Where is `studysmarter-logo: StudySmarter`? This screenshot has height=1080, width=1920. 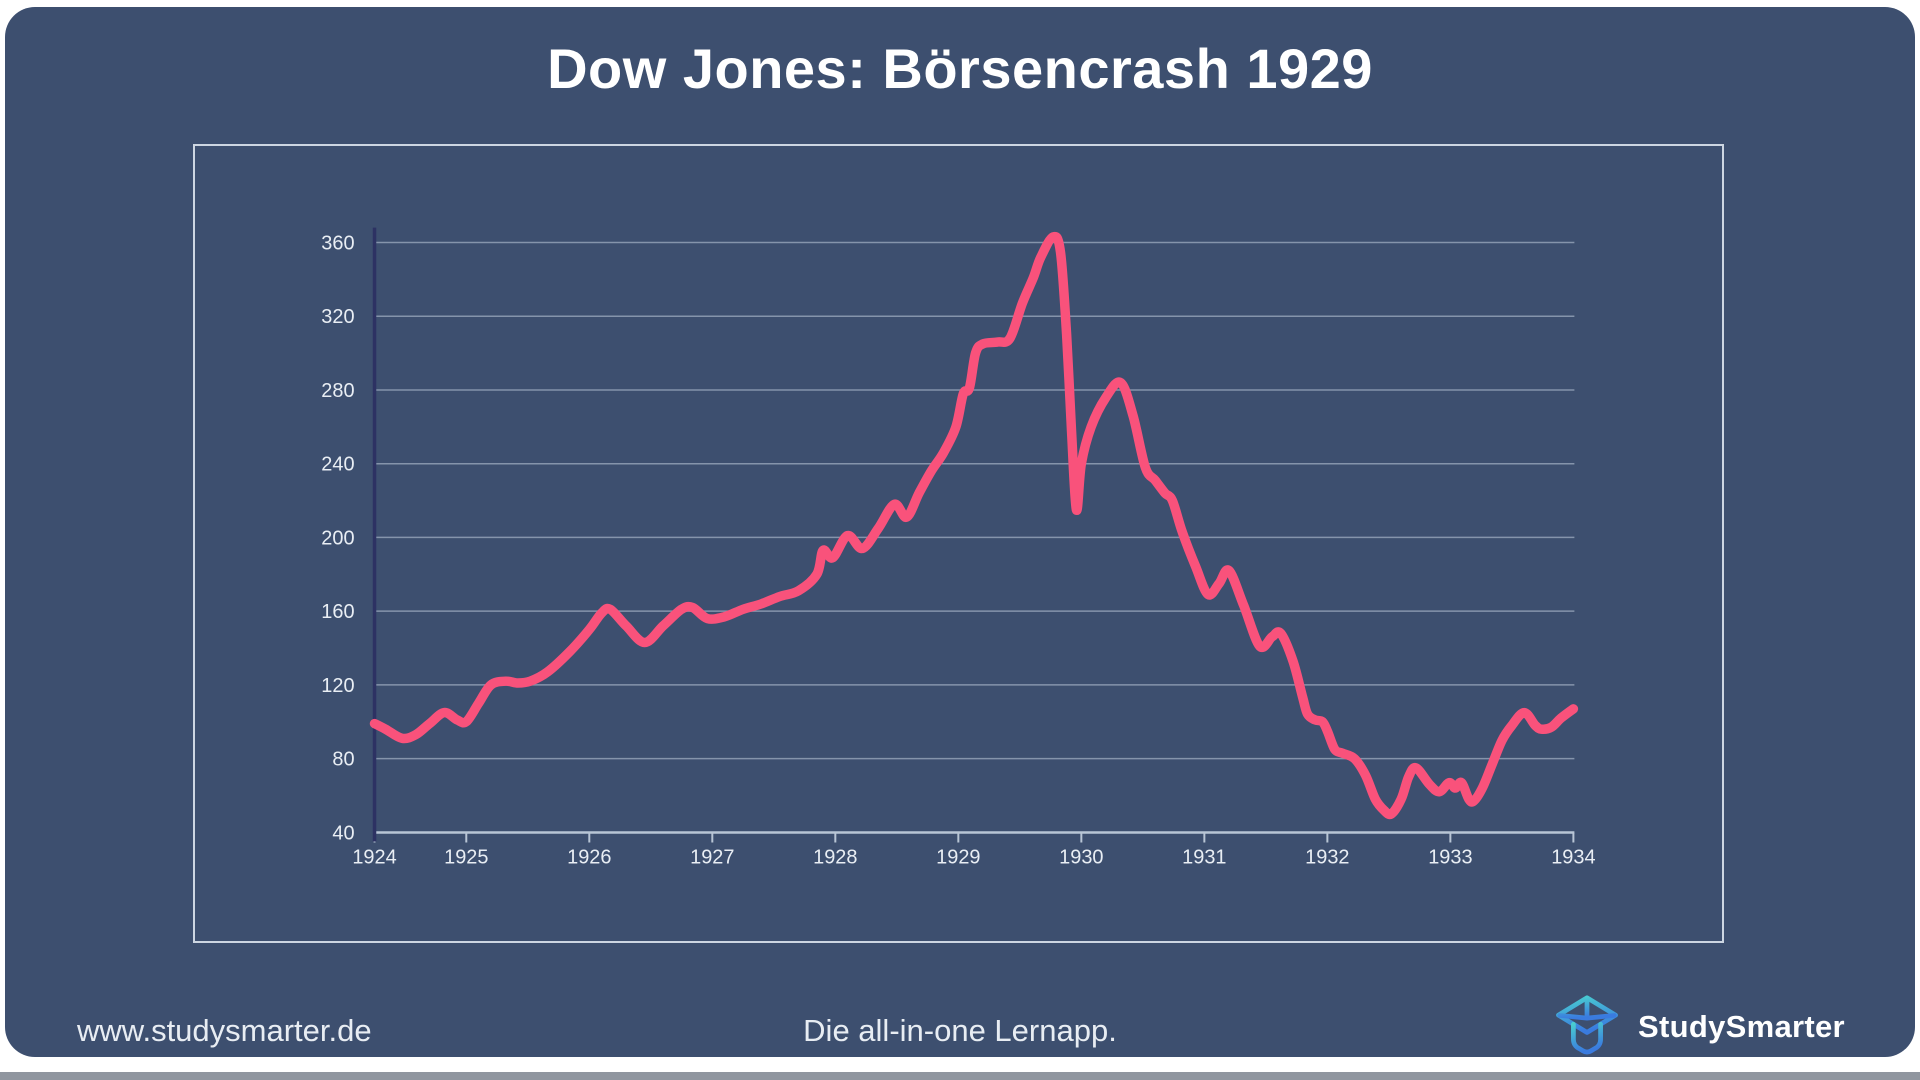 studysmarter-logo: StudySmarter is located at coordinates (1699, 1027).